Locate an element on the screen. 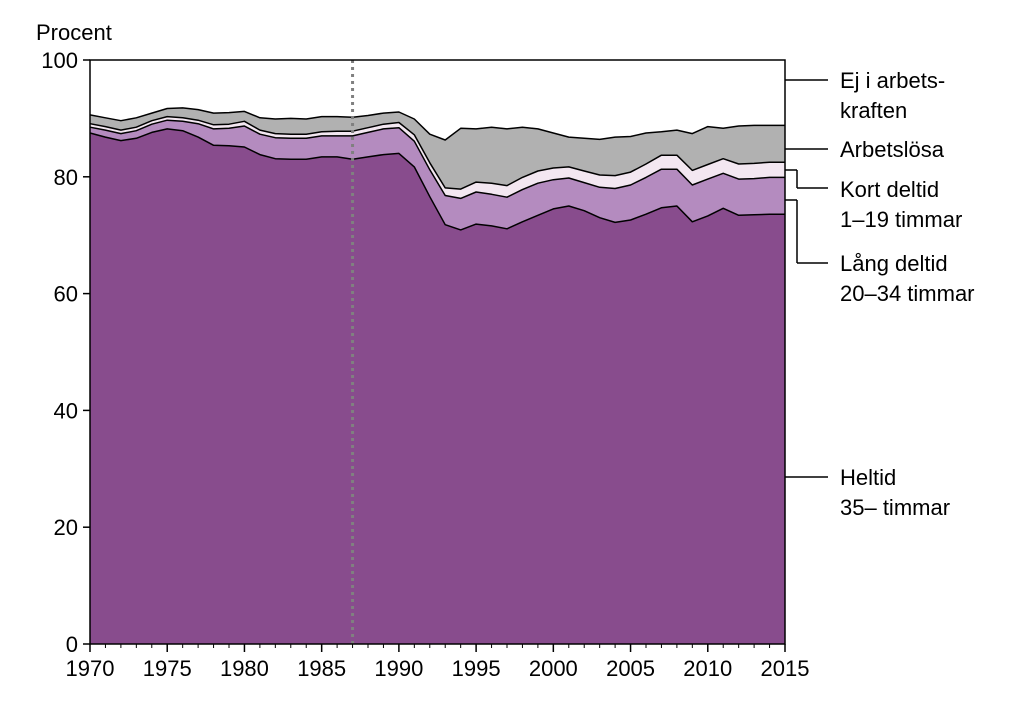 The height and width of the screenshot is (704, 1024). y-tick-label: 40 is located at coordinates (66, 410).